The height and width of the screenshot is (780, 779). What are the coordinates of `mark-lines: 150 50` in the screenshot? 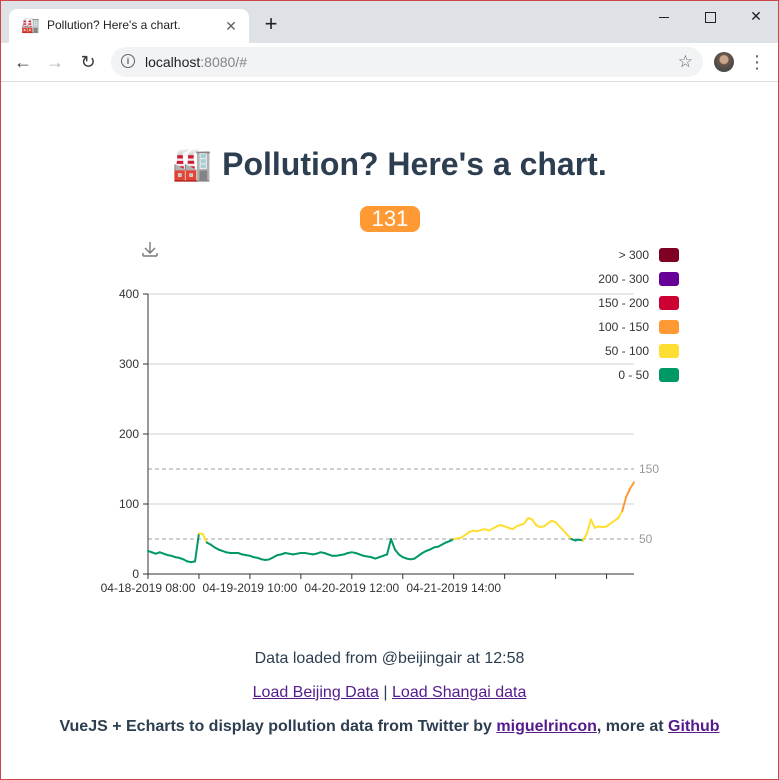 It's located at (403, 504).